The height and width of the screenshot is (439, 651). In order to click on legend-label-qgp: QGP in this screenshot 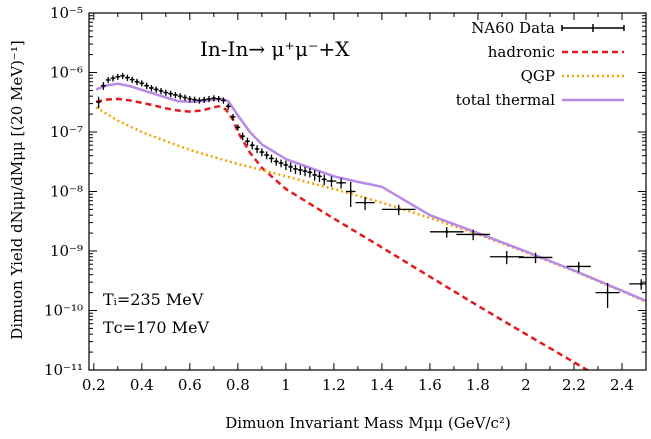, I will do `click(538, 76)`.